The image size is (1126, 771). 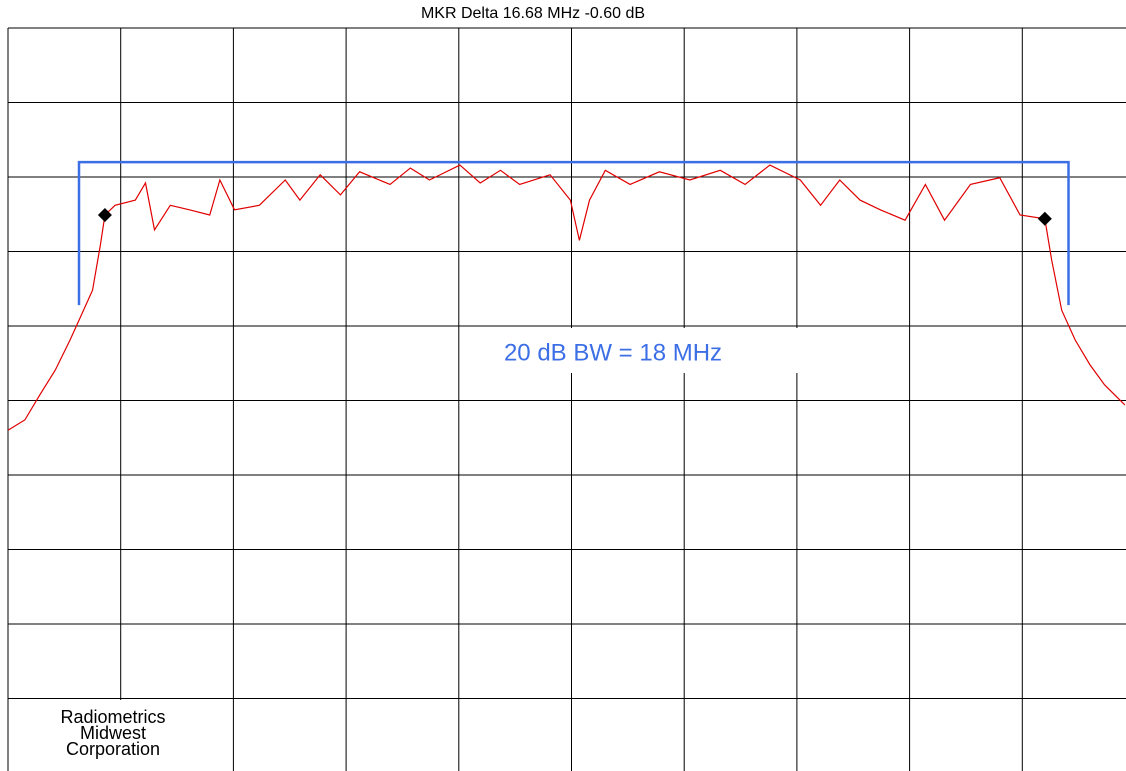 I want to click on annotation-box, so click(x=651, y=350).